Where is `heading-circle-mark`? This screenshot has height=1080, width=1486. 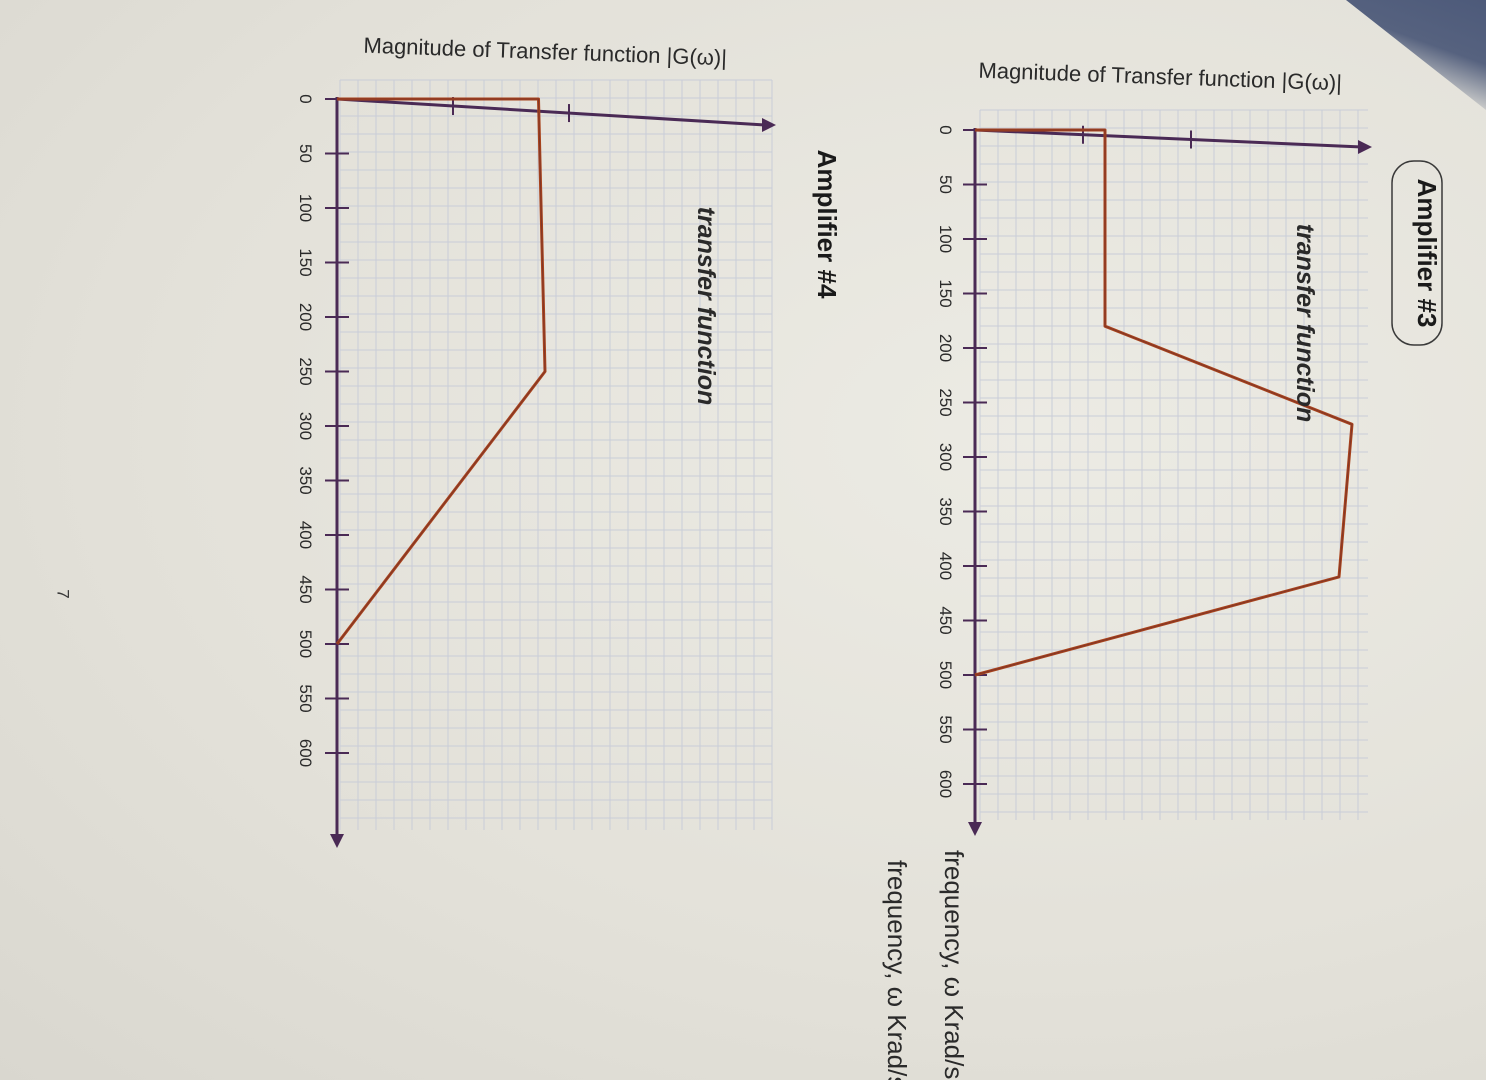 heading-circle-mark is located at coordinates (1417, 253).